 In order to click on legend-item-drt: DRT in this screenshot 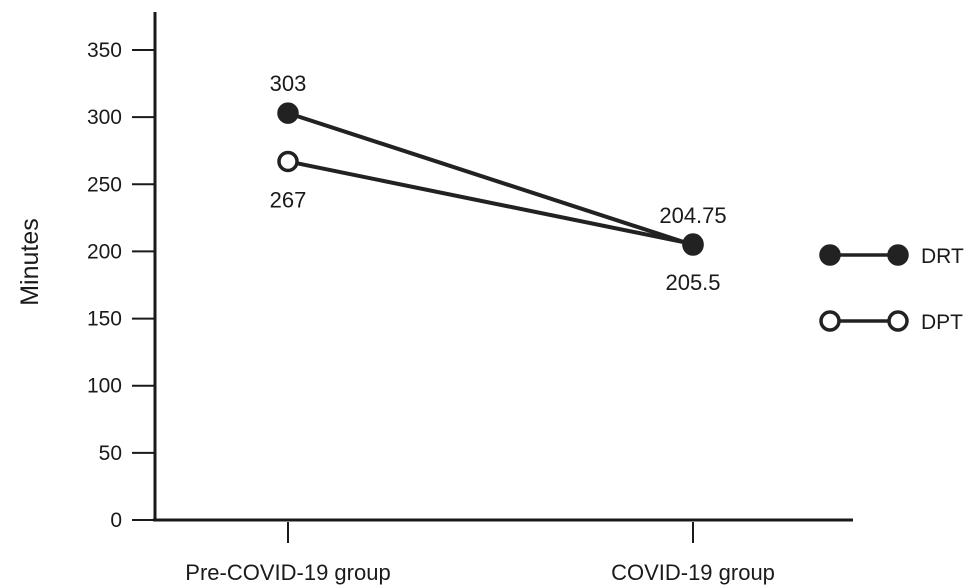, I will do `click(891, 256)`.